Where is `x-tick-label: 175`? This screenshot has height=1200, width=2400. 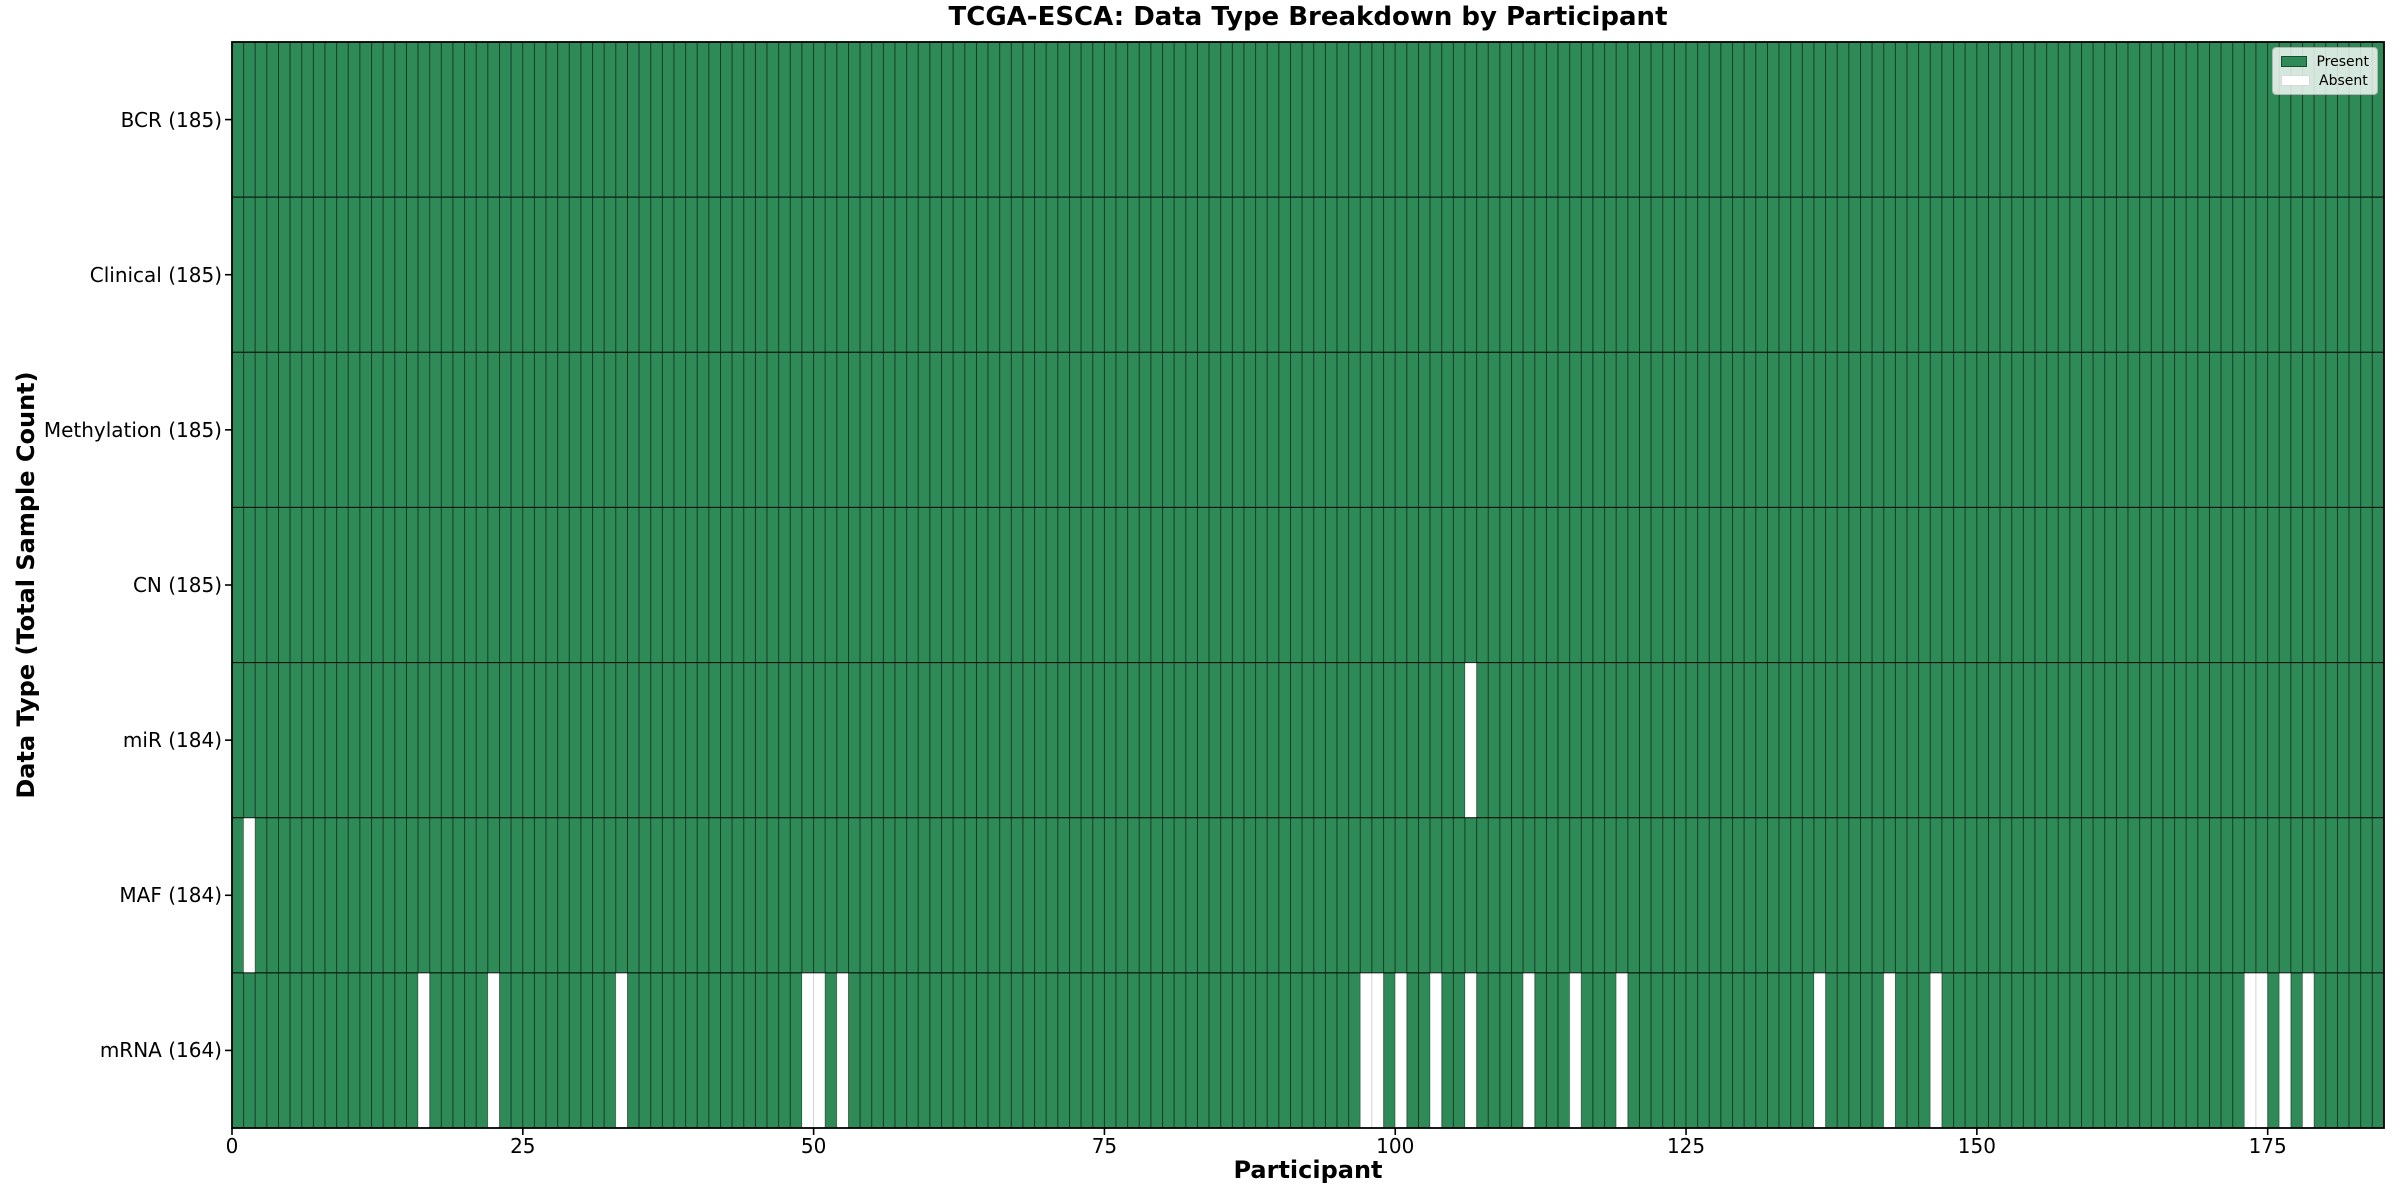
x-tick-label: 175 is located at coordinates (2267, 1146).